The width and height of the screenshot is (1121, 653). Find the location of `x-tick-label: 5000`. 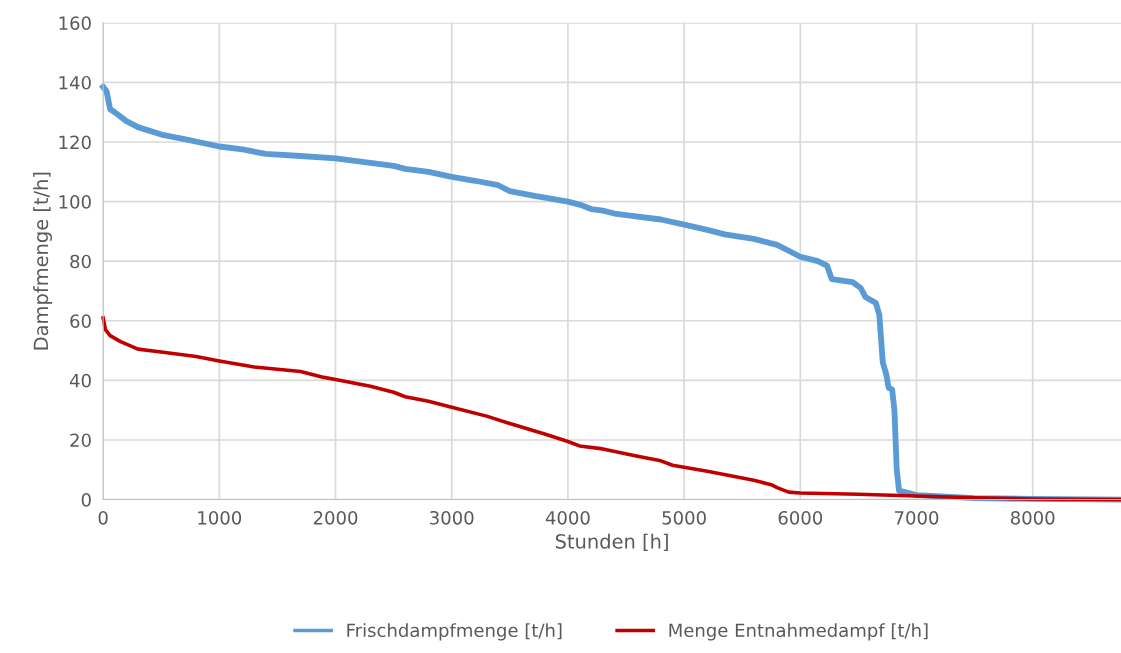

x-tick-label: 5000 is located at coordinates (684, 517).